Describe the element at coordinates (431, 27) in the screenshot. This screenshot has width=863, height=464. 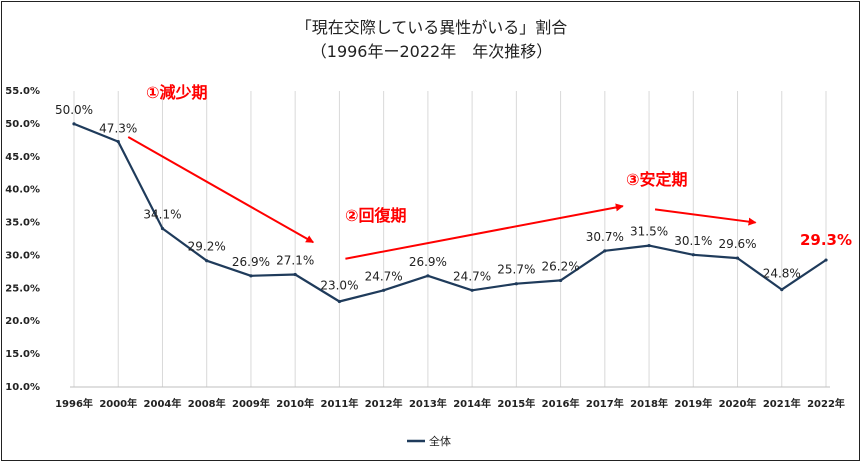
I see `chart-title: 「現在交際している異性がいる」割合` at that location.